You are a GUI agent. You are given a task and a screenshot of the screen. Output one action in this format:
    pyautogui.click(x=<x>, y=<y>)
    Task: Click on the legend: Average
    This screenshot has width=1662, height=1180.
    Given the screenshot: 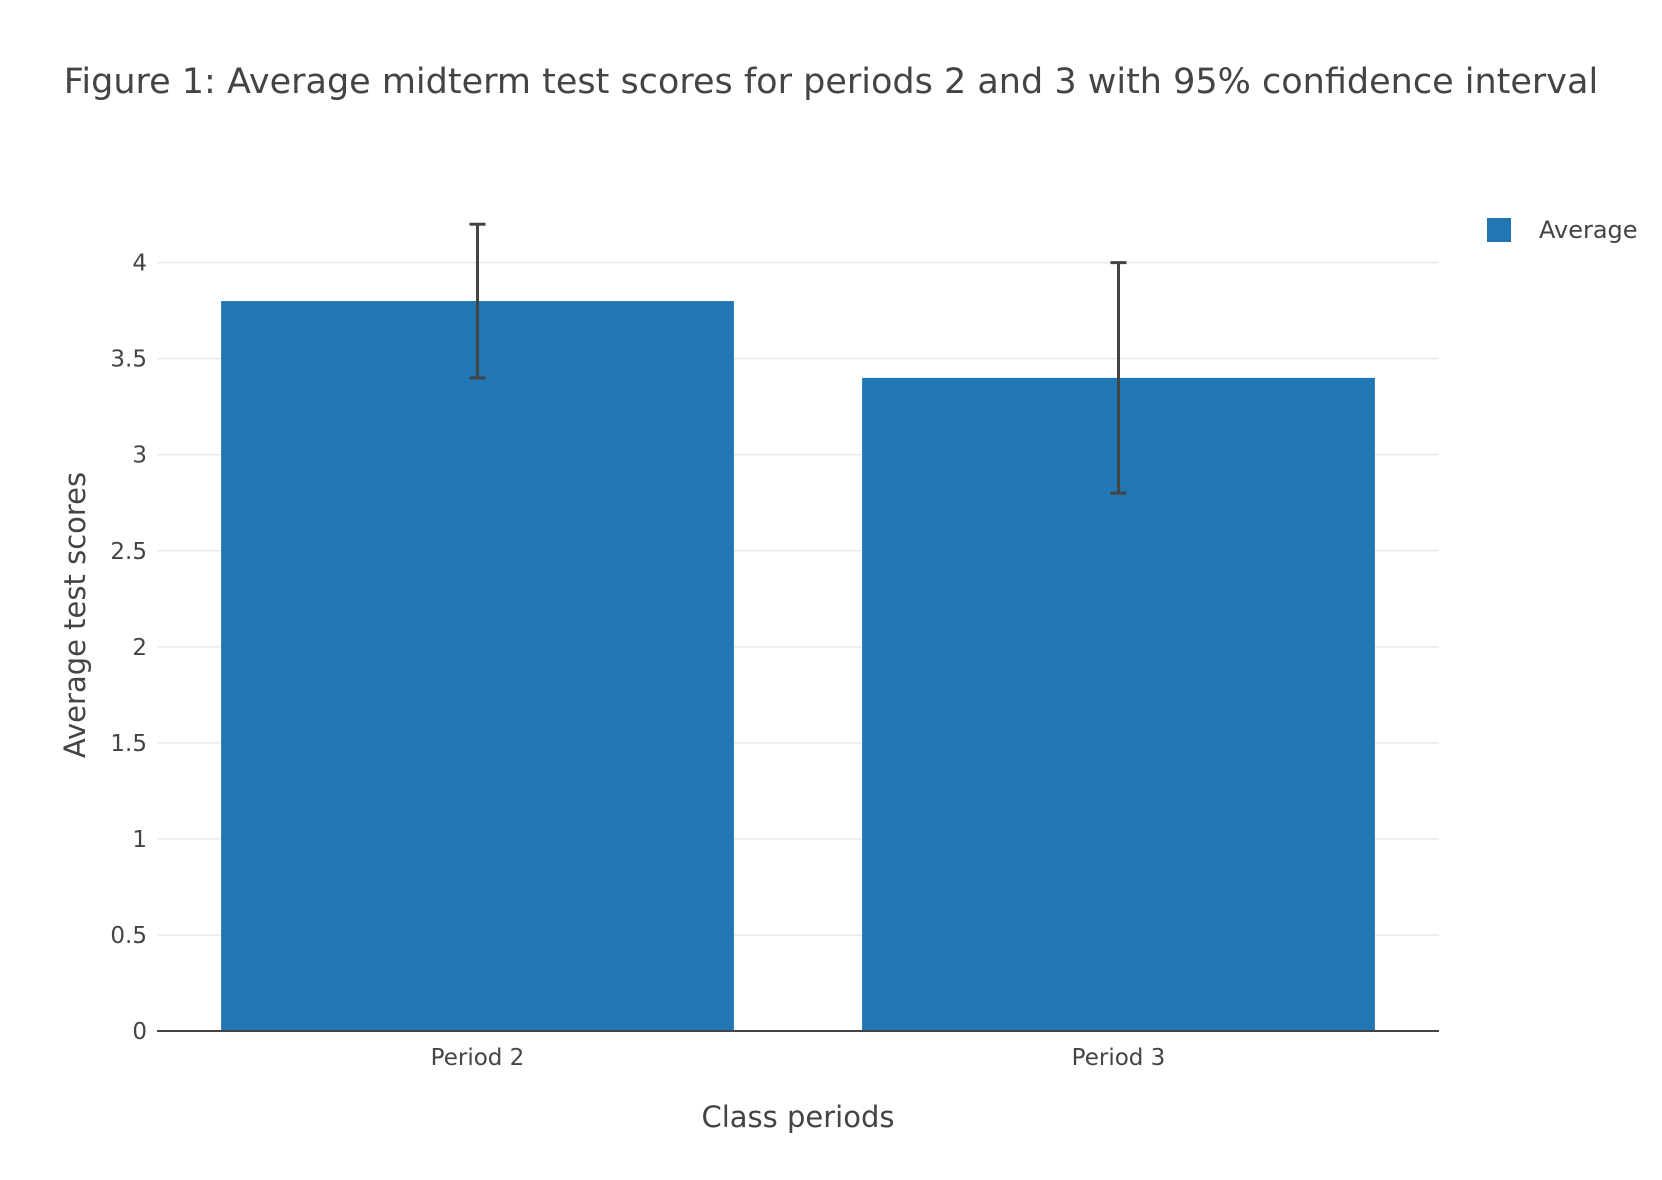 What is the action you would take?
    pyautogui.click(x=1562, y=230)
    